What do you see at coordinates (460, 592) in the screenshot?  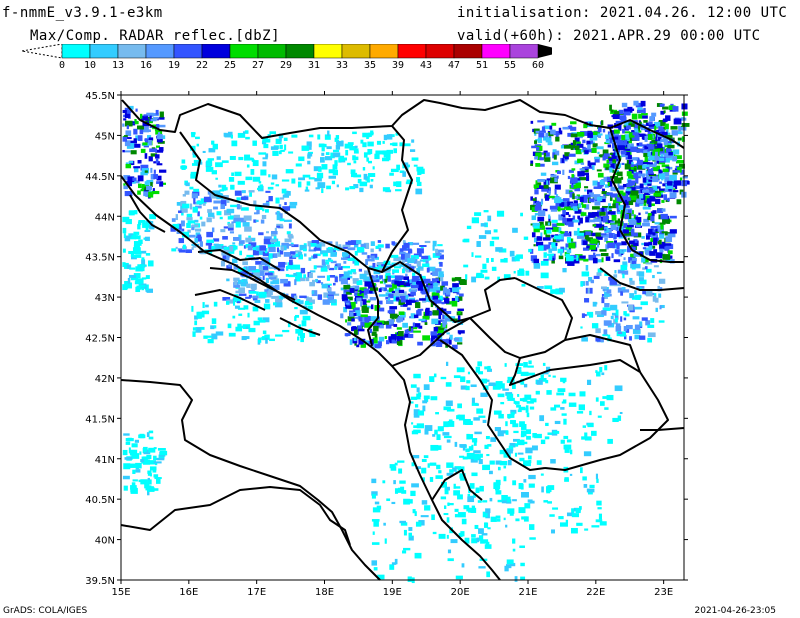 I see `lon-tick-label: 20E` at bounding box center [460, 592].